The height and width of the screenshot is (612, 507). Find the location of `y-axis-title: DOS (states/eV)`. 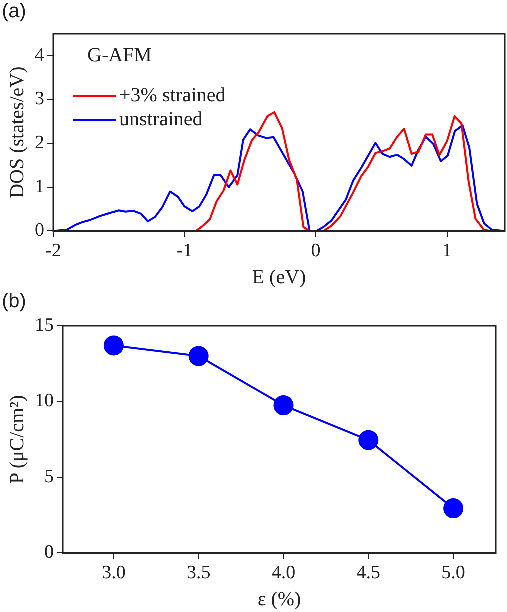

y-axis-title: DOS (states/eV) is located at coordinates (17, 132).